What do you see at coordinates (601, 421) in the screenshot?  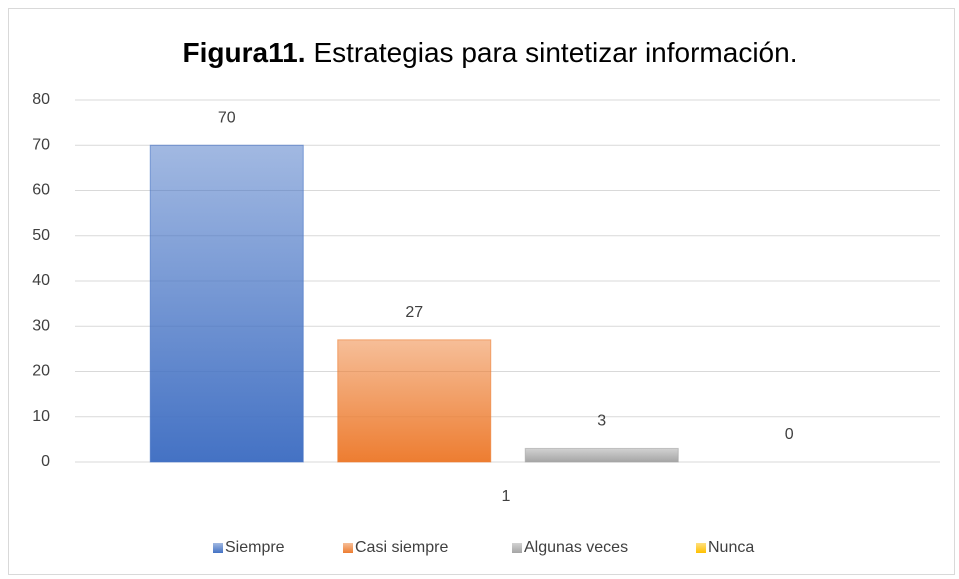 I see `data-label: 3` at bounding box center [601, 421].